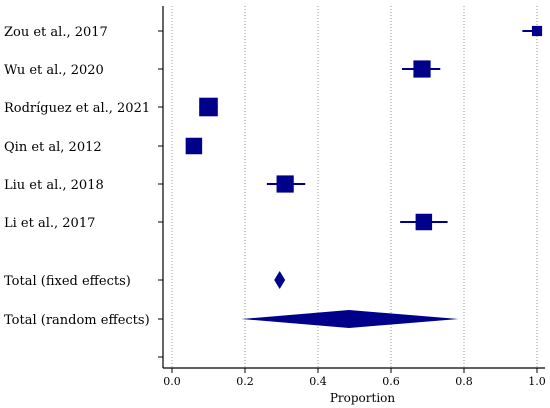 This screenshot has width=550, height=408. I want to click on study-row: Zou et al., 2017, so click(273, 32).